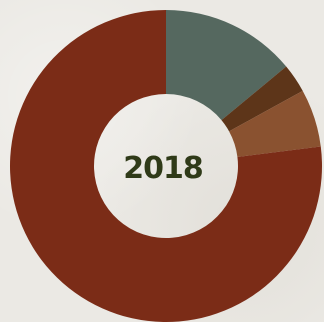 Image resolution: width=324 pixels, height=322 pixels. What do you see at coordinates (163, 168) in the screenshot?
I see `center-year-label: 2018` at bounding box center [163, 168].